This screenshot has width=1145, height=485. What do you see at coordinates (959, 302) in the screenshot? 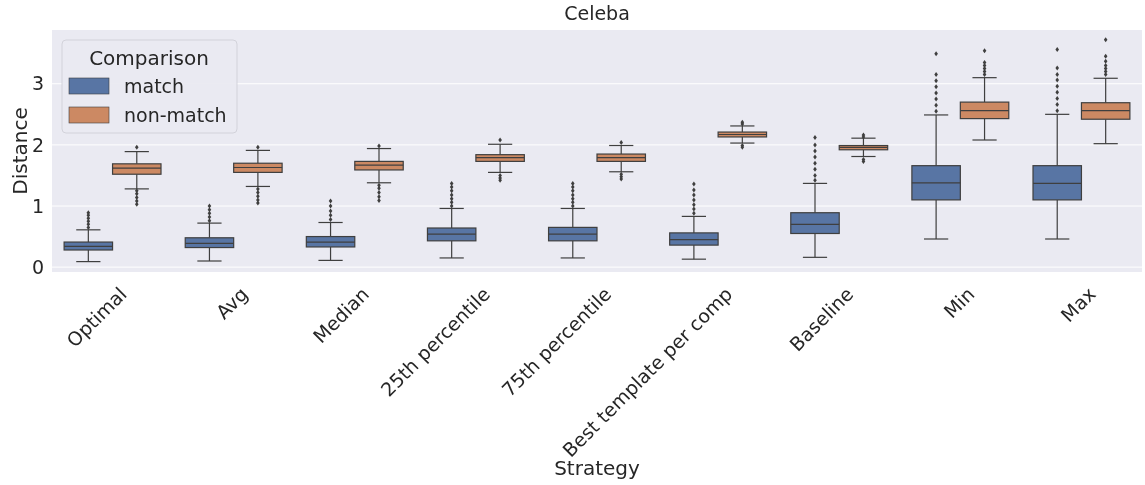
I see `x-tick-label: Min` at bounding box center [959, 302].